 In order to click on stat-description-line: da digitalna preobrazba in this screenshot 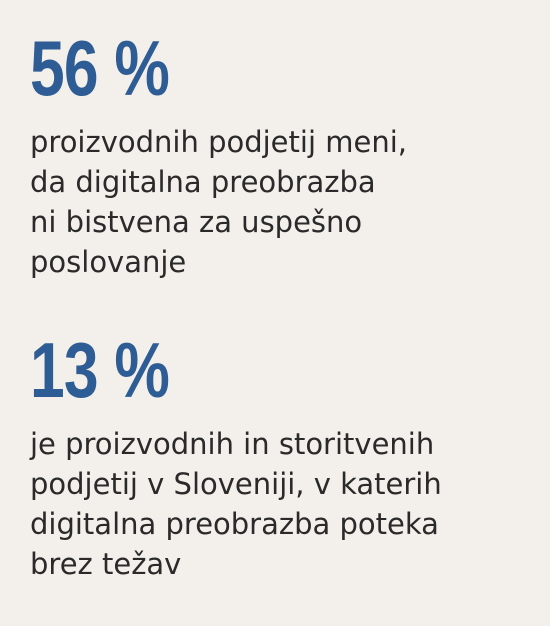, I will do `click(203, 182)`.